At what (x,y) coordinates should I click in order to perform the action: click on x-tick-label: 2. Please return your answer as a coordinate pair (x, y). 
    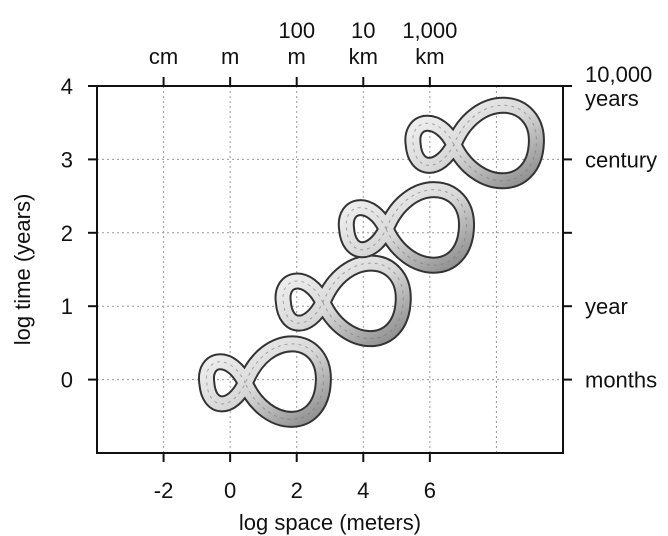
    Looking at the image, I should click on (297, 490).